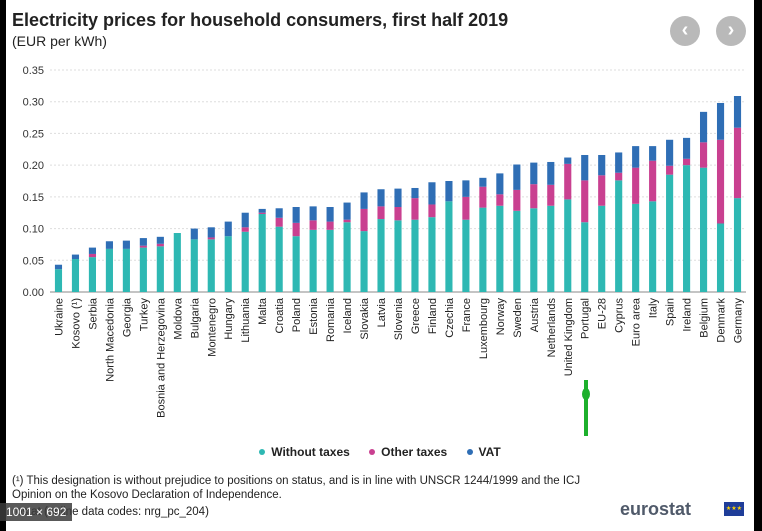 The image size is (762, 531). I want to click on x-tick-label: Netherlands, so click(552, 328).